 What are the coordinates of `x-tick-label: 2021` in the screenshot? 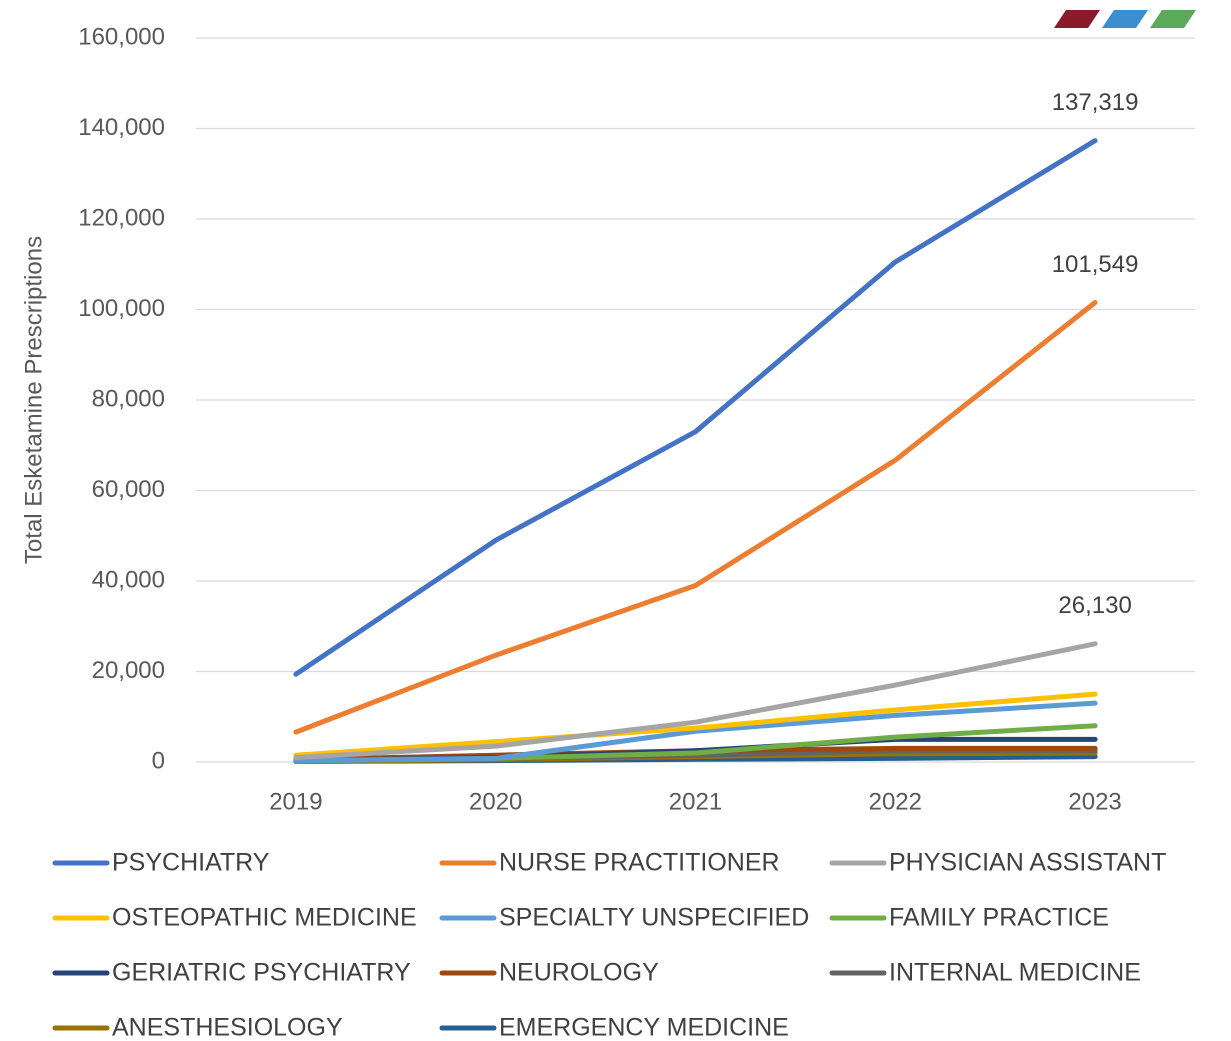 It's located at (695, 801).